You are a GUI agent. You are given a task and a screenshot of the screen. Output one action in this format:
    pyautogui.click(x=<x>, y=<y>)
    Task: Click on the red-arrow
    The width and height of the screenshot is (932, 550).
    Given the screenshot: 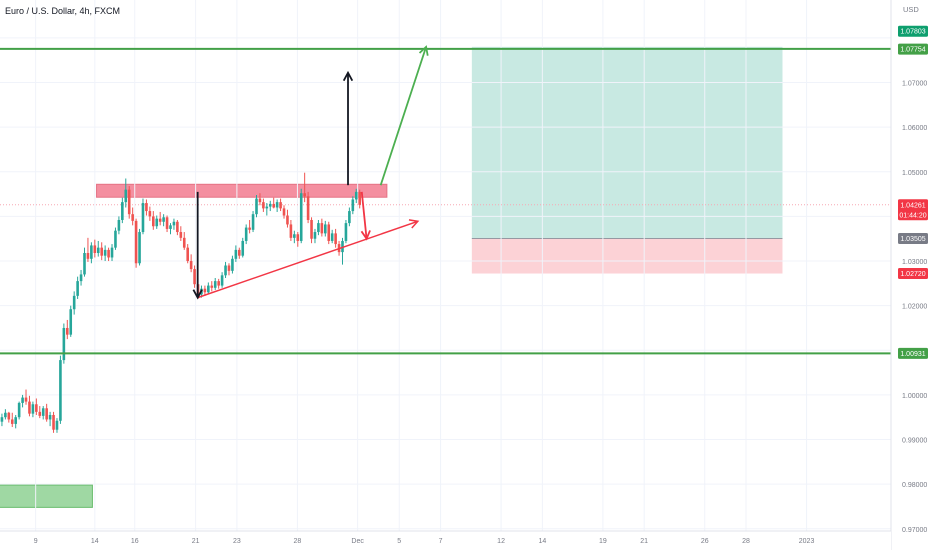 What is the action you would take?
    pyautogui.click(x=364, y=215)
    